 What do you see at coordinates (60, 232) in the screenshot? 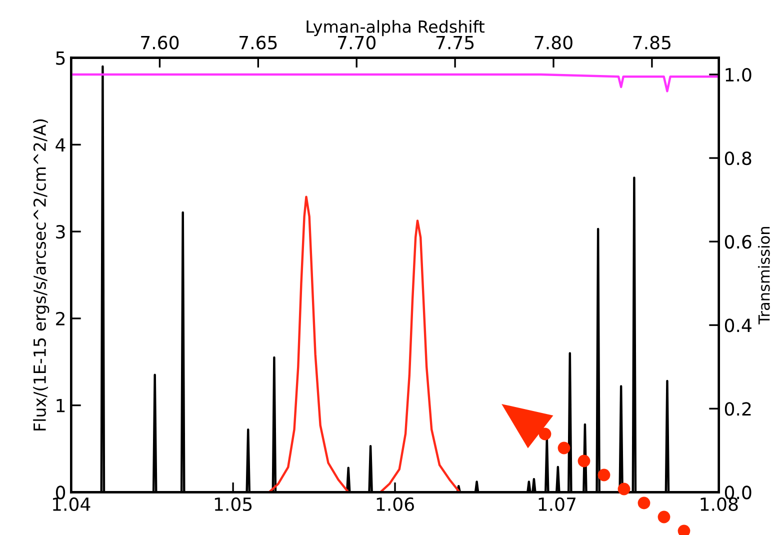
I see `y-tick-label: 3` at bounding box center [60, 232].